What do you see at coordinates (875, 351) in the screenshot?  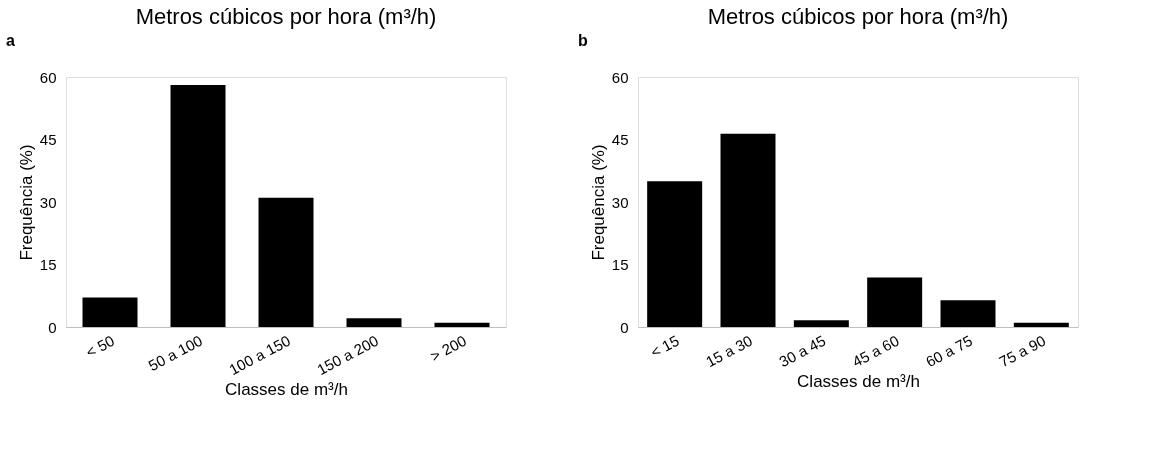 I see `x-tick-label: 45 a 60` at bounding box center [875, 351].